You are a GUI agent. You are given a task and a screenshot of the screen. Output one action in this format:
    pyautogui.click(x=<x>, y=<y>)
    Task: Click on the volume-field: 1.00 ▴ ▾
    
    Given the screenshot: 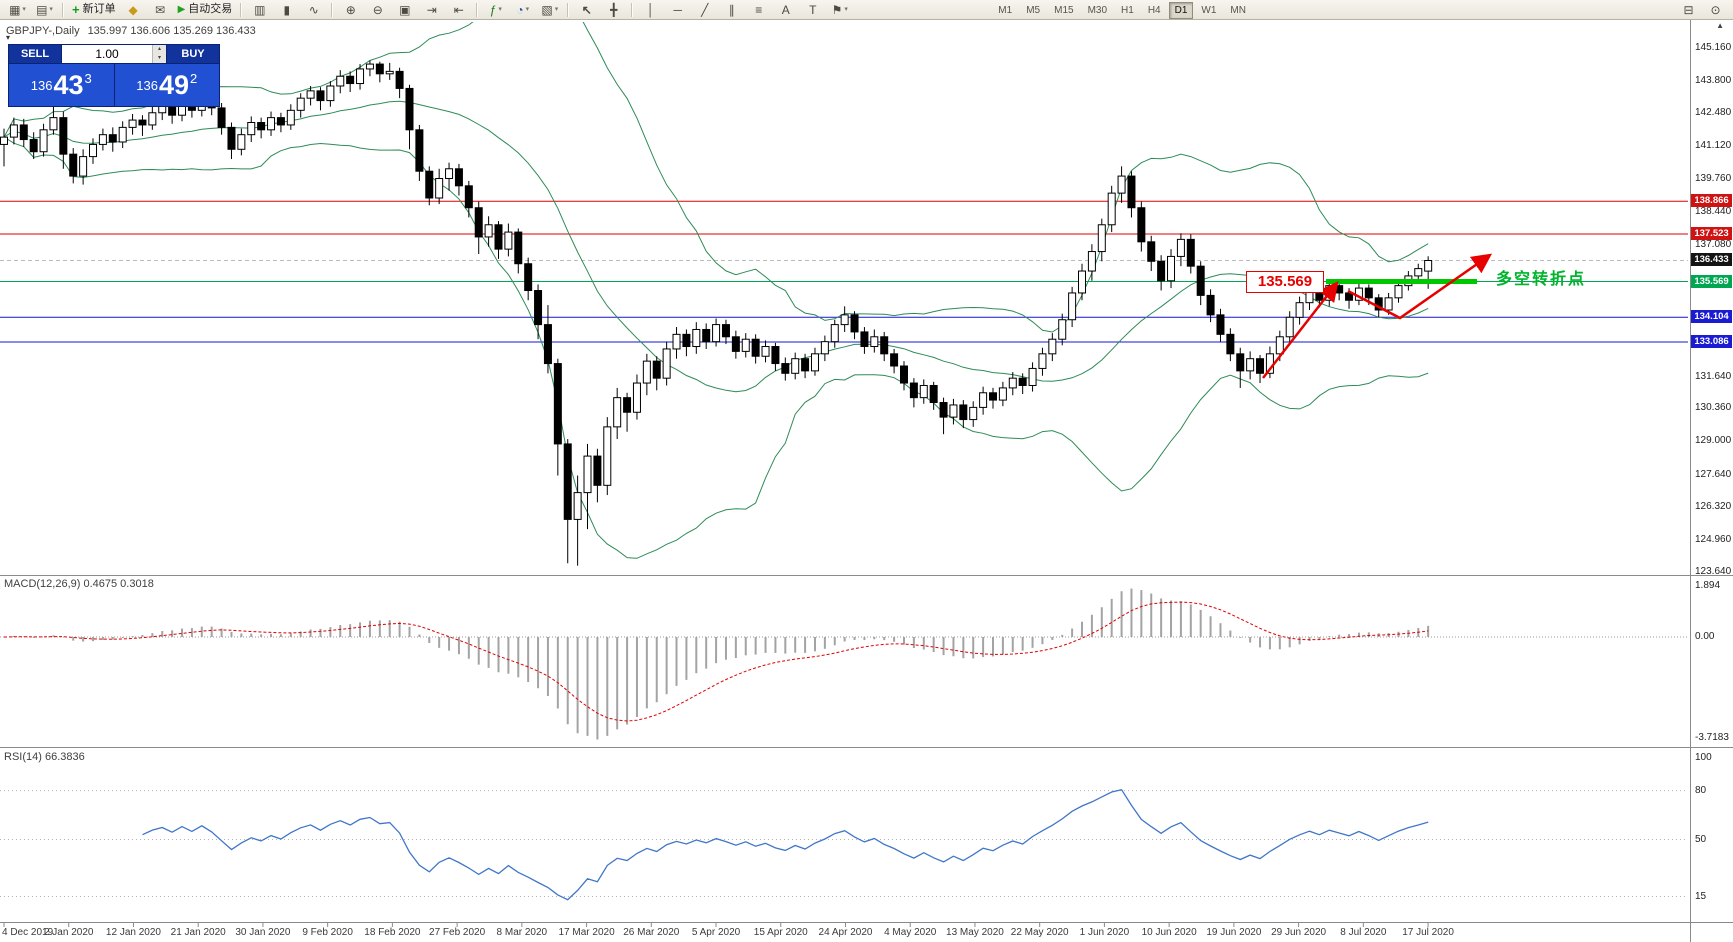 What is the action you would take?
    pyautogui.click(x=114, y=54)
    